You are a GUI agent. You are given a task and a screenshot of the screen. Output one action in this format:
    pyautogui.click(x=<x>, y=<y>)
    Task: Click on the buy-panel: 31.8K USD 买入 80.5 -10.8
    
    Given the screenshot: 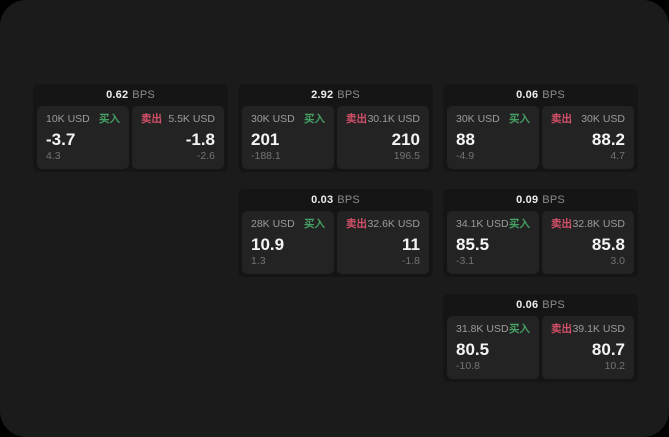 What is the action you would take?
    pyautogui.click(x=493, y=347)
    